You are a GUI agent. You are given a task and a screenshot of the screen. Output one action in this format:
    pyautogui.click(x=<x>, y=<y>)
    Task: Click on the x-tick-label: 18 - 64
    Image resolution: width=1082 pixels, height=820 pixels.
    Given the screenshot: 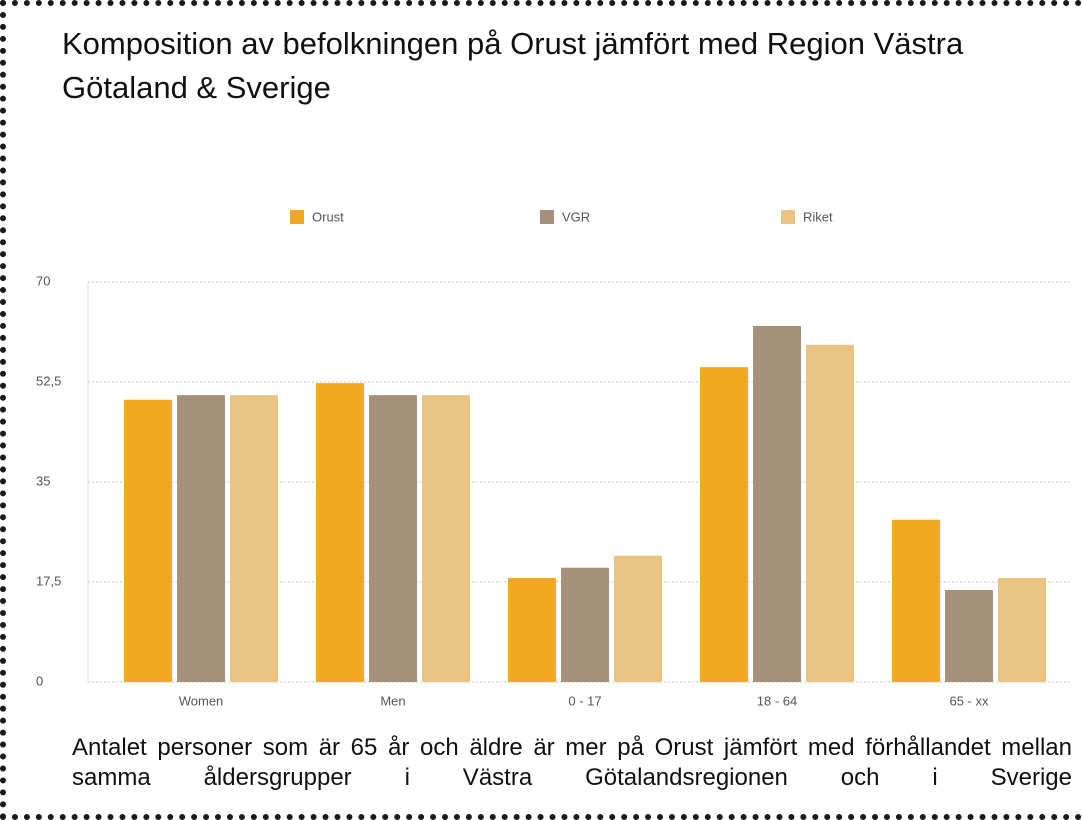 What is the action you would take?
    pyautogui.click(x=777, y=700)
    